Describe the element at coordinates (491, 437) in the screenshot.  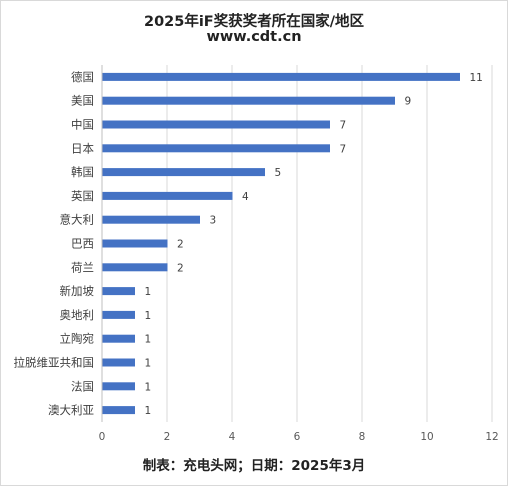
I see `x-tick-label: 12` at that location.